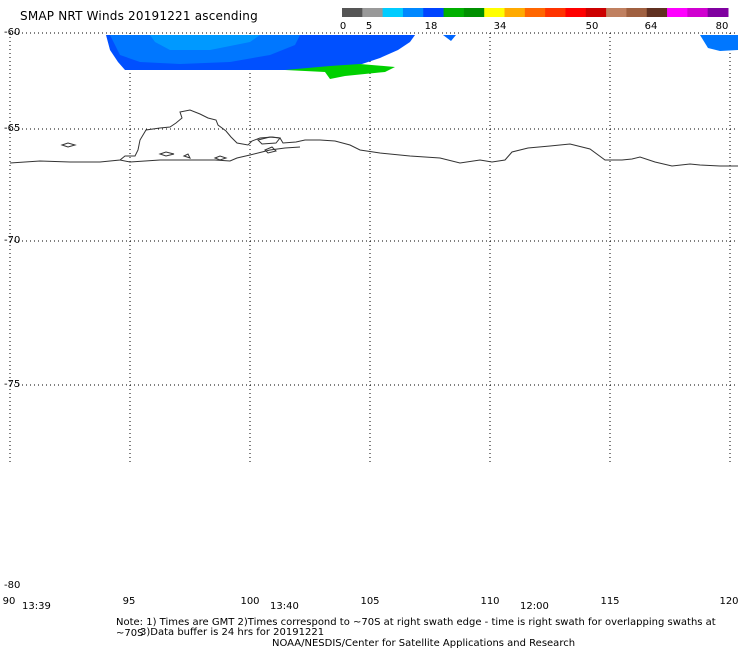  Describe the element at coordinates (722, 26) in the screenshot. I see `colorbar-tick-80: 80` at that location.